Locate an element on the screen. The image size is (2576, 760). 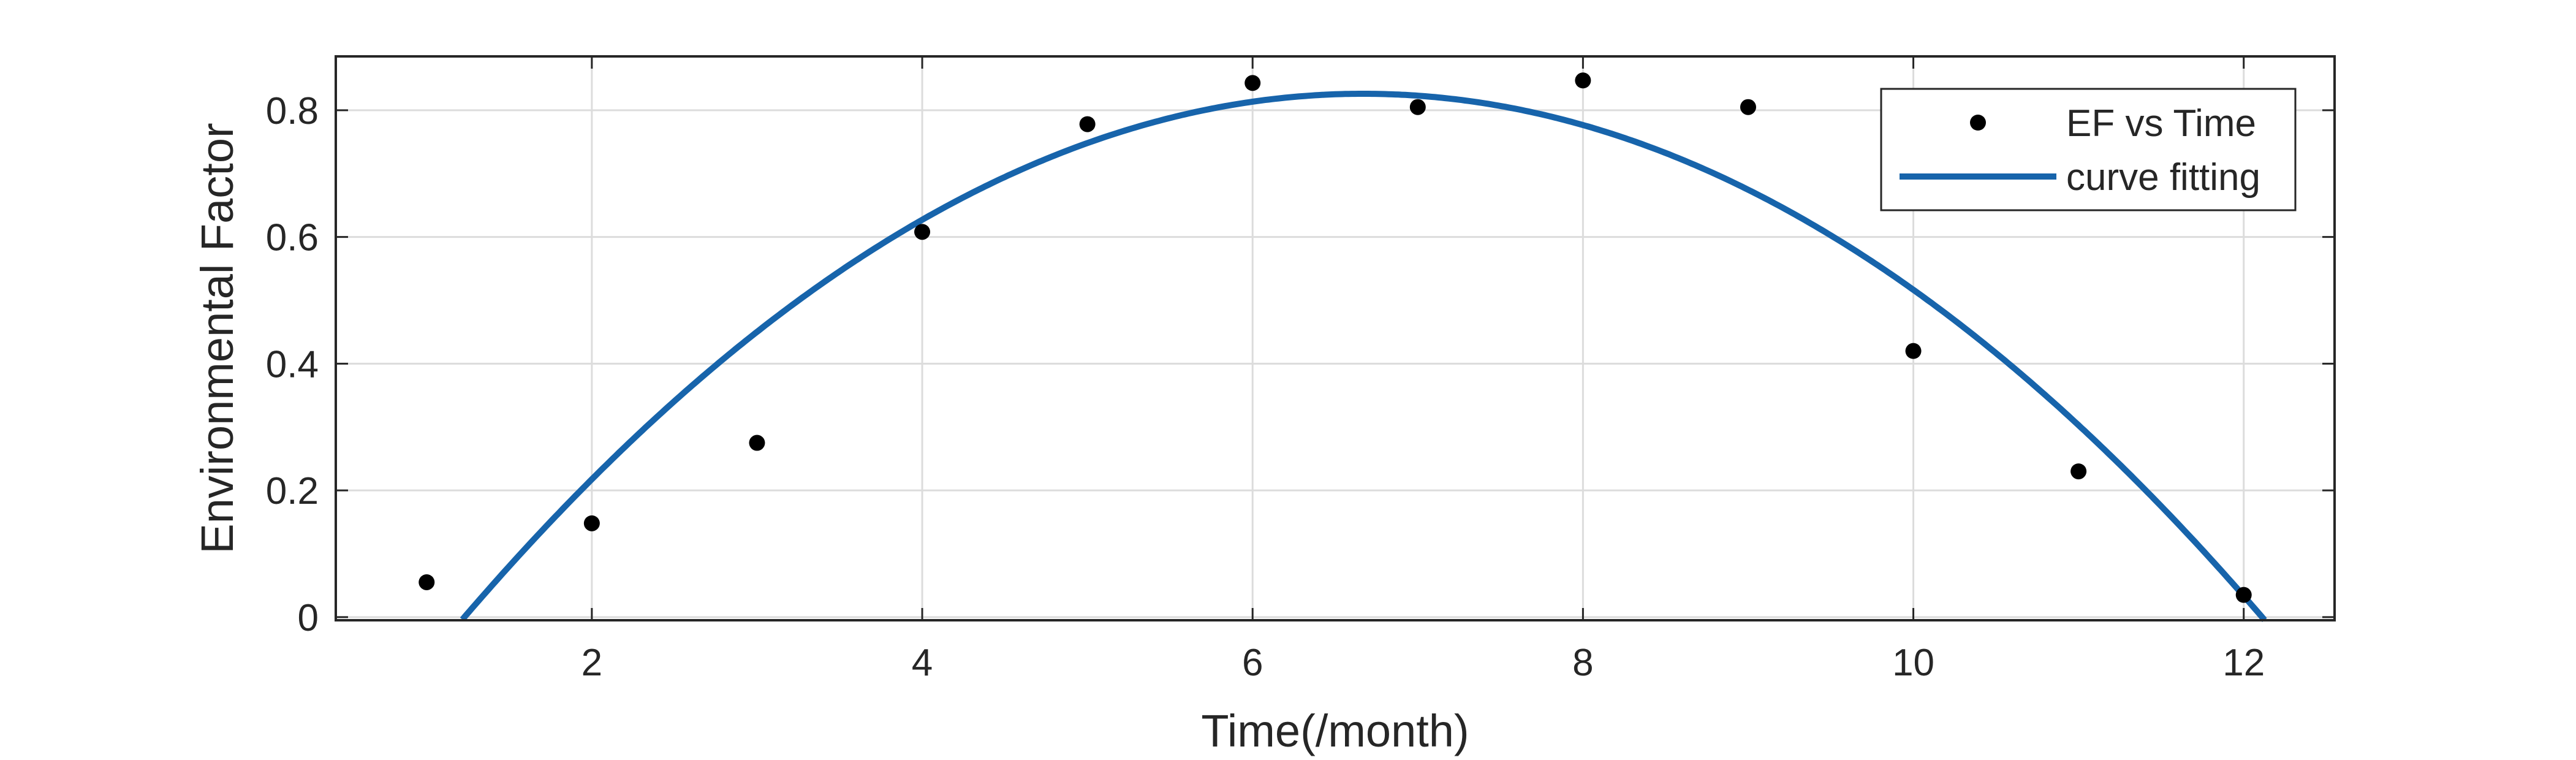
x-tick-label: 6 is located at coordinates (1252, 663).